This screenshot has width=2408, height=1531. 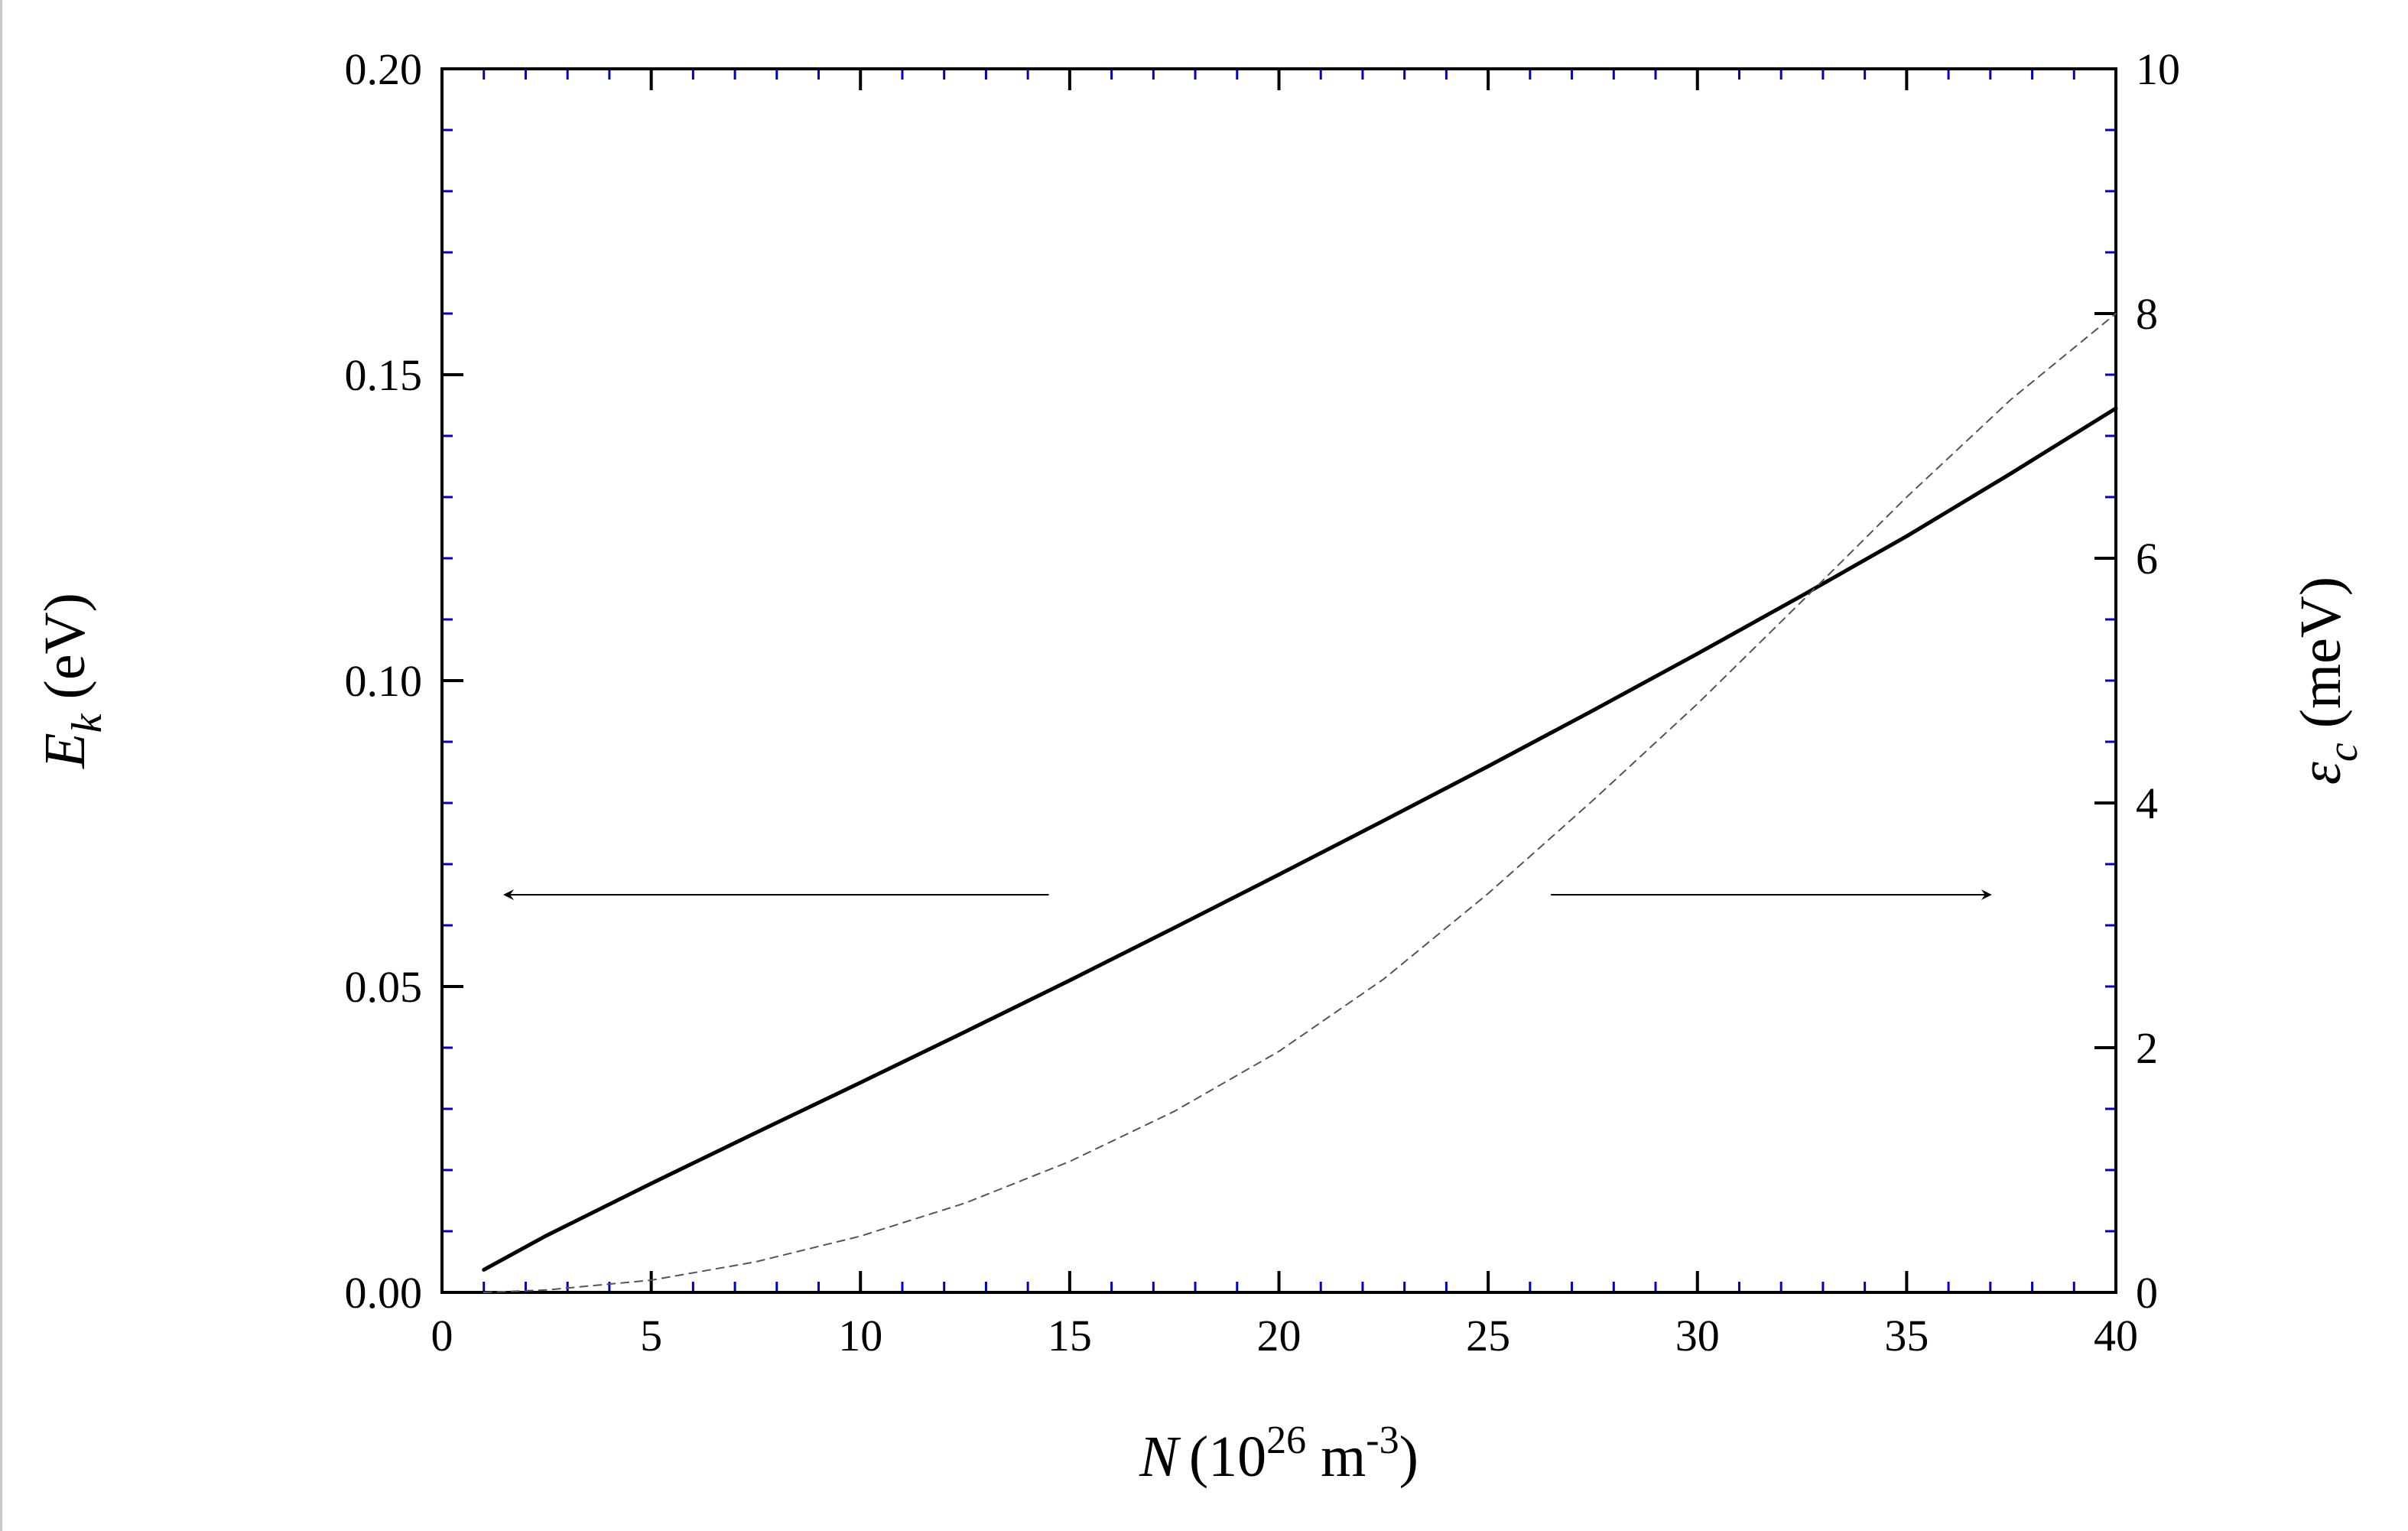 I want to click on x-axis-unit-mid: m, so click(x=1336, y=1457).